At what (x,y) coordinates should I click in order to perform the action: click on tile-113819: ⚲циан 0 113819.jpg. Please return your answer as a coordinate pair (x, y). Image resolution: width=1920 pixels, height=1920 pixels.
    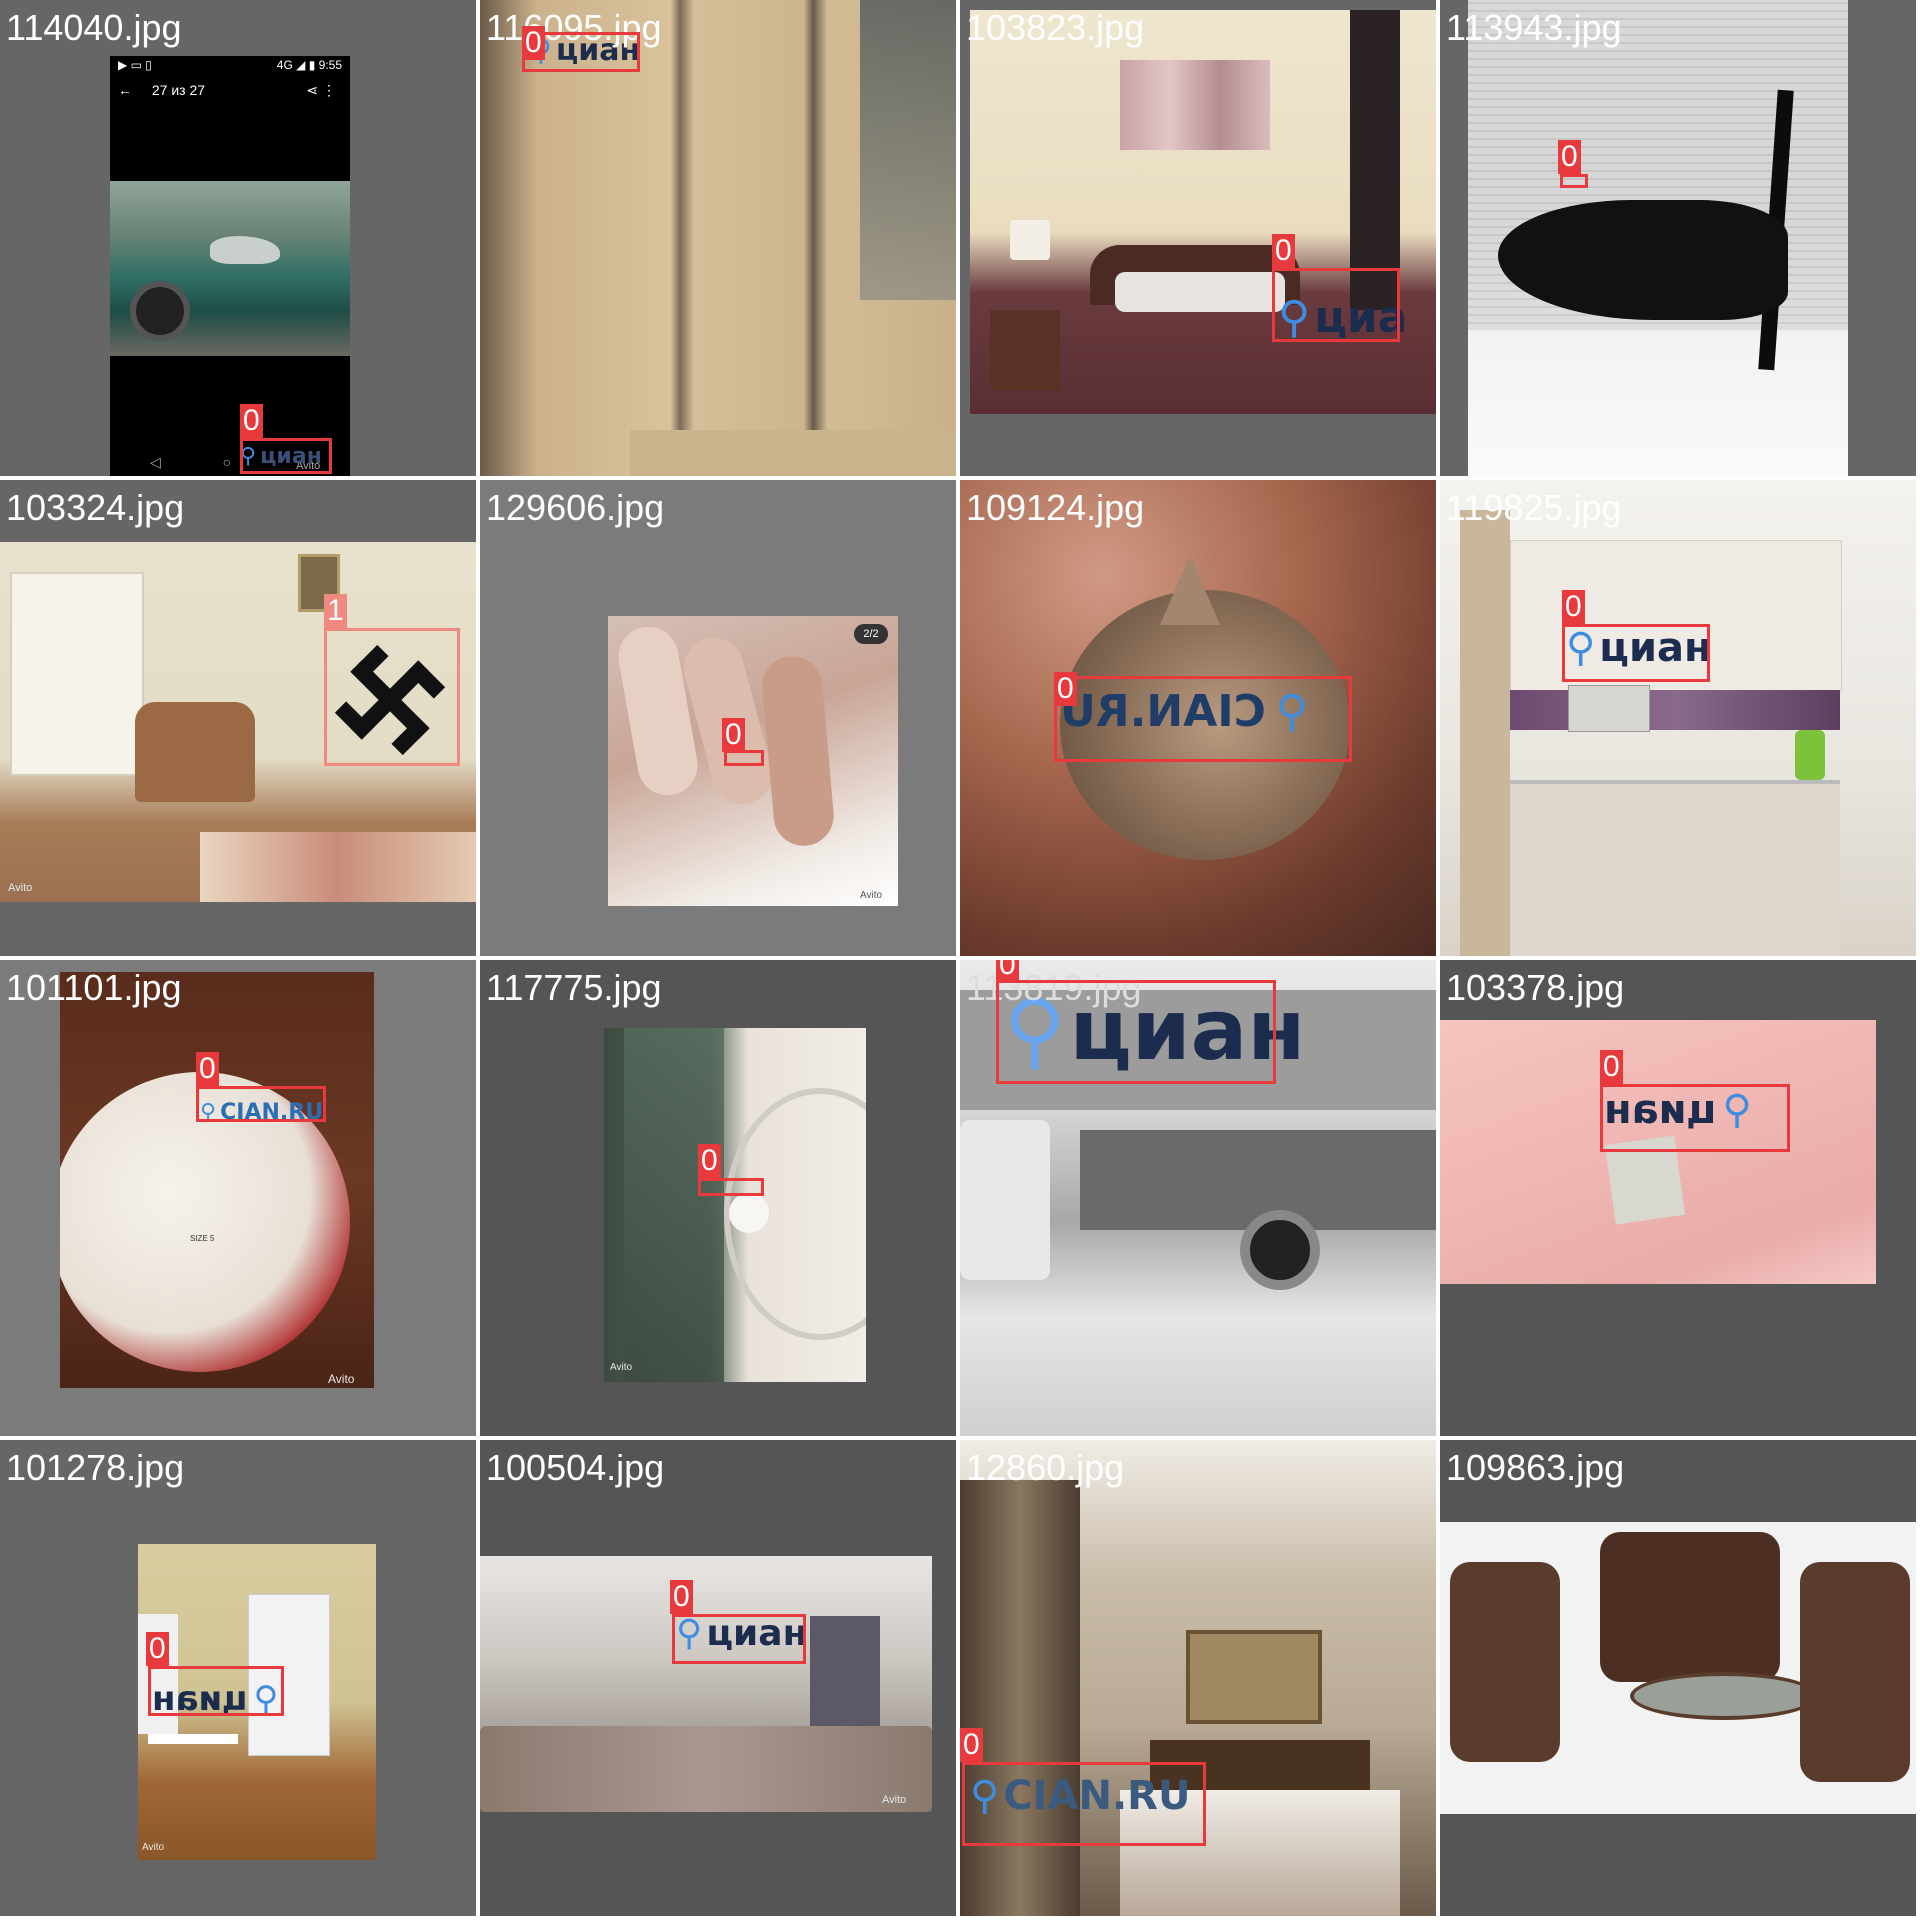
    Looking at the image, I should click on (1198, 1198).